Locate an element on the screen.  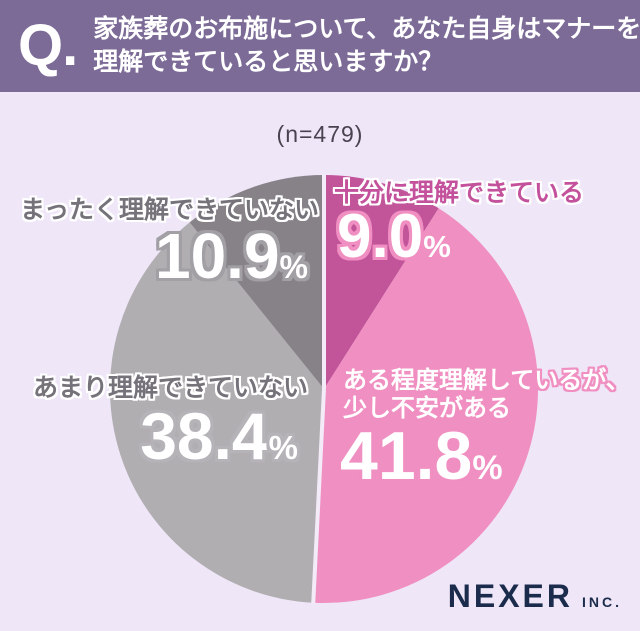
label-not-at-all-understand: まったく理解できていない is located at coordinates (170, 210).